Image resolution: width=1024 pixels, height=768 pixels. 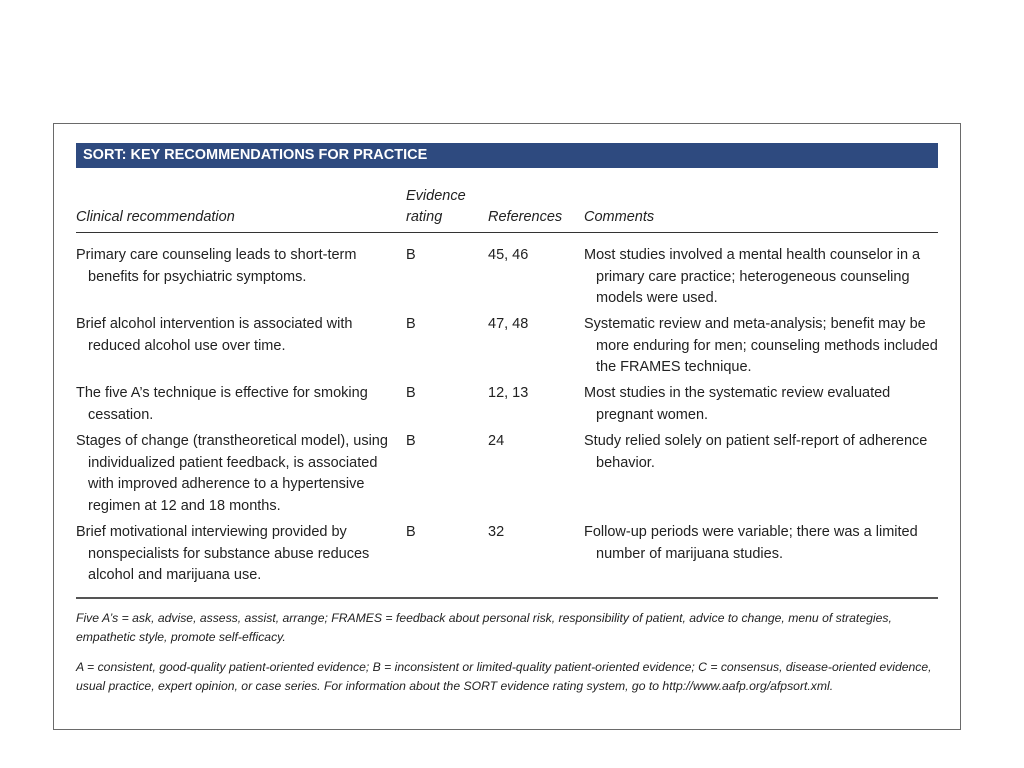 I want to click on header-references: References, so click(x=525, y=217).